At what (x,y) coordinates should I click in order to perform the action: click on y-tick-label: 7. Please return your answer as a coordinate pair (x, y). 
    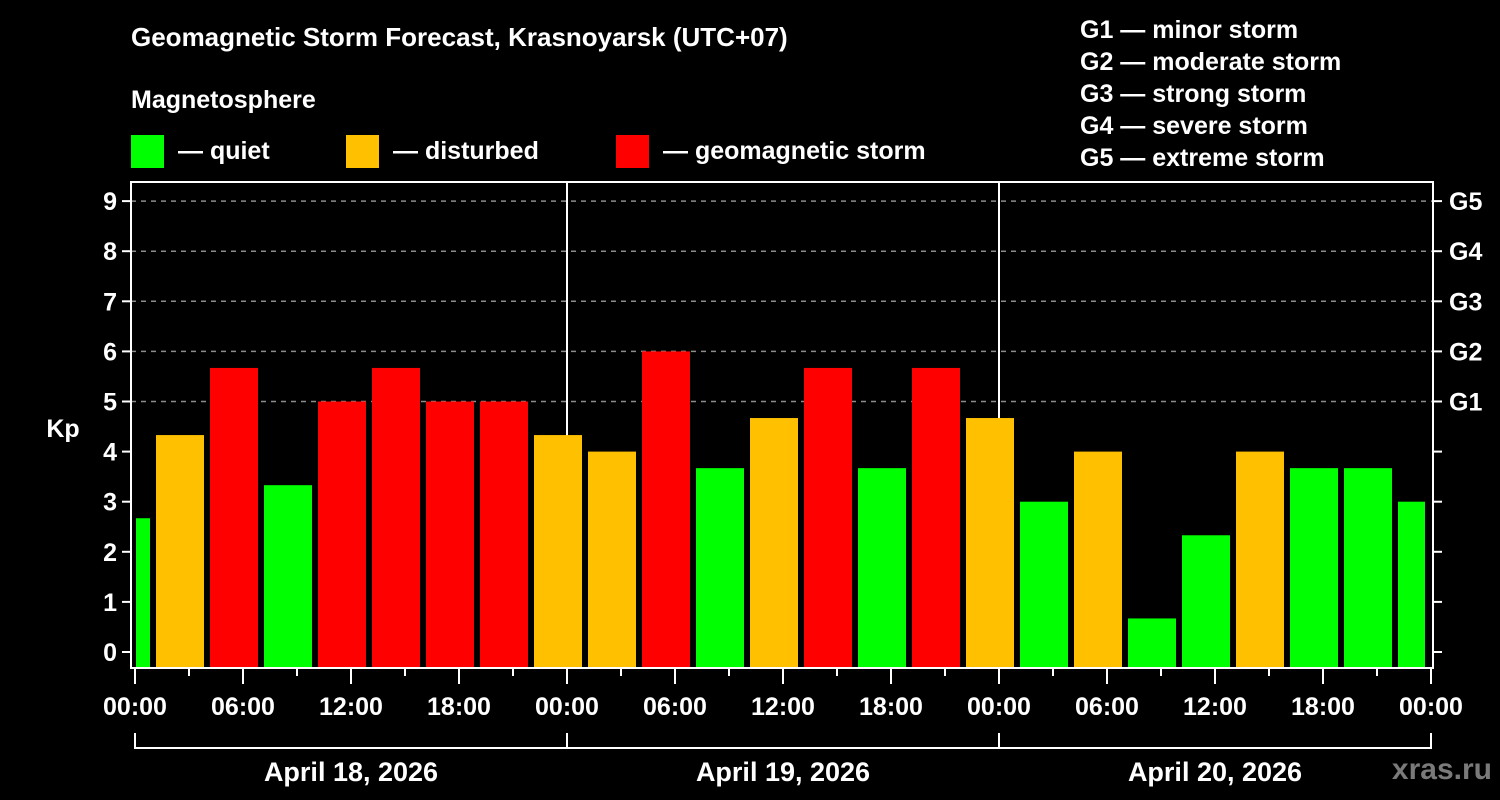
    Looking at the image, I should click on (110, 302).